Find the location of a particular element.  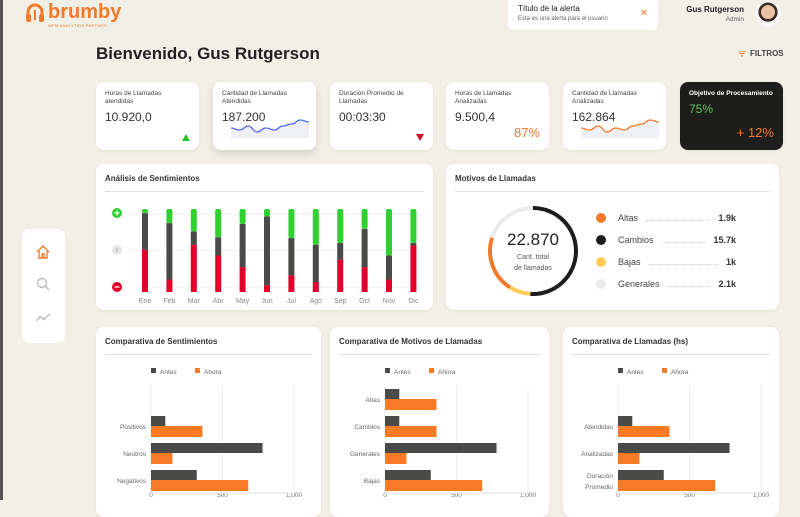

home-icon is located at coordinates (43, 252).